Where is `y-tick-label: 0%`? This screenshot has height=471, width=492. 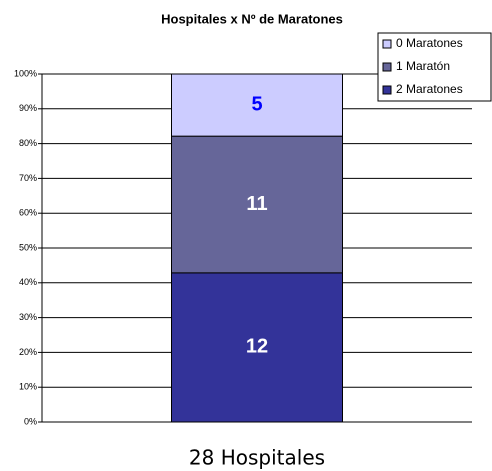 y-tick-label: 0% is located at coordinates (30, 421).